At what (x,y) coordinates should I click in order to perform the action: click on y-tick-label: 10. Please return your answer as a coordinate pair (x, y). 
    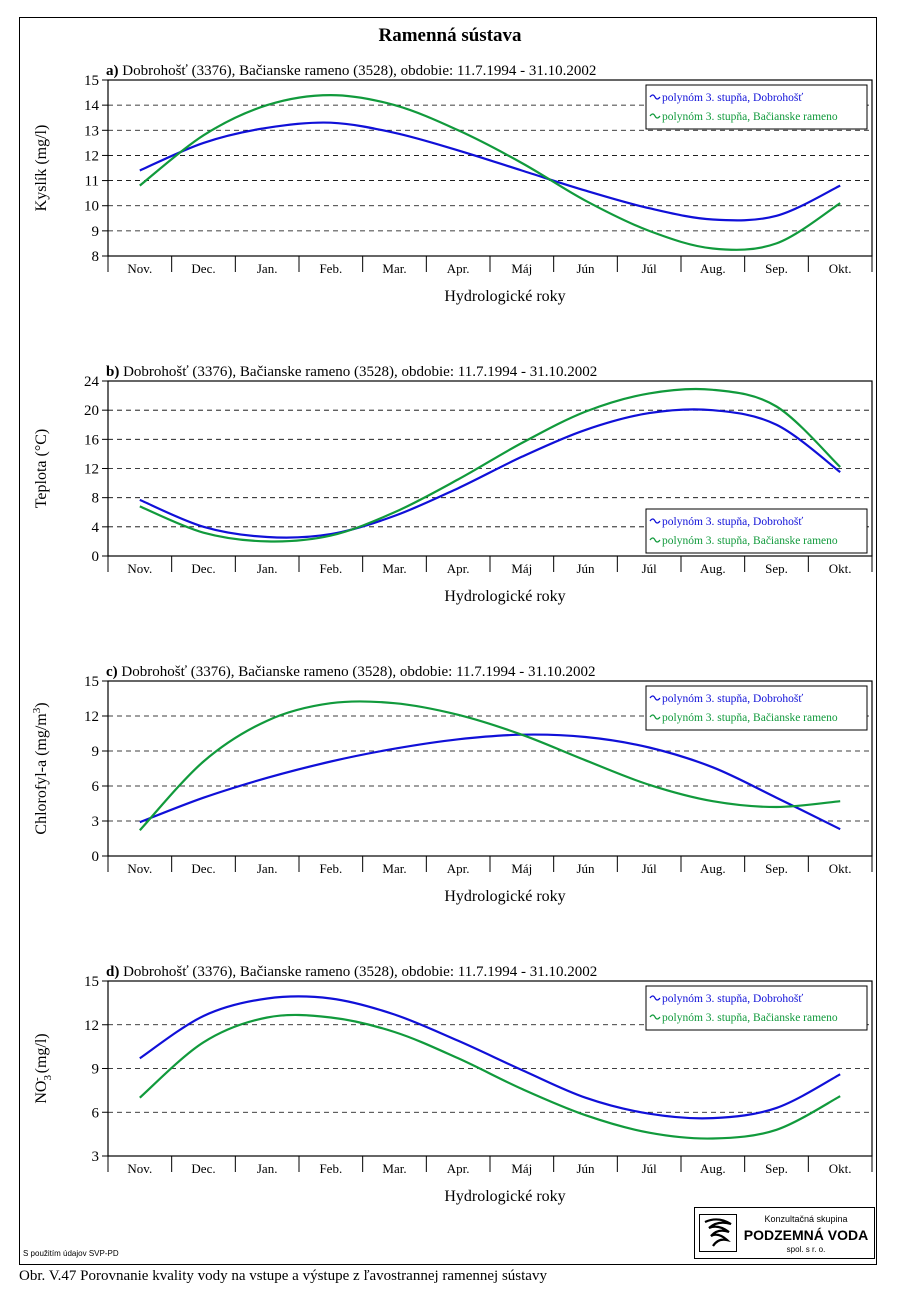
    Looking at the image, I should click on (91, 207).